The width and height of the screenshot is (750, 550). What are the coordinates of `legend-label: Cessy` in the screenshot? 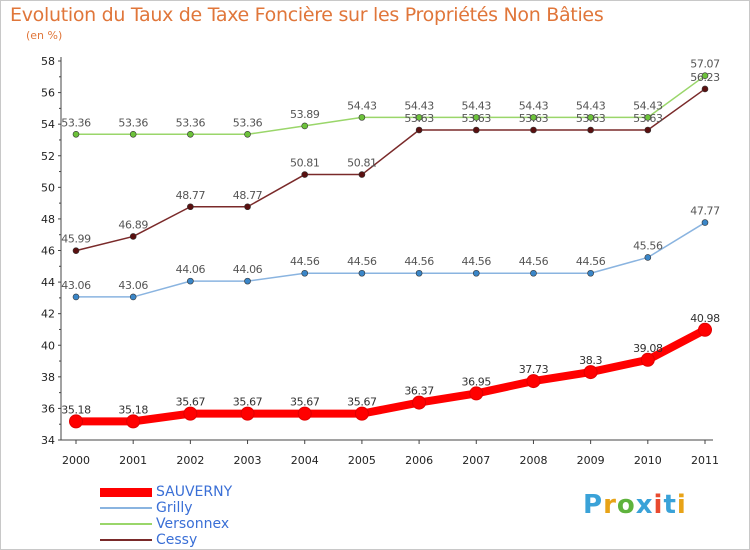 It's located at (177, 540).